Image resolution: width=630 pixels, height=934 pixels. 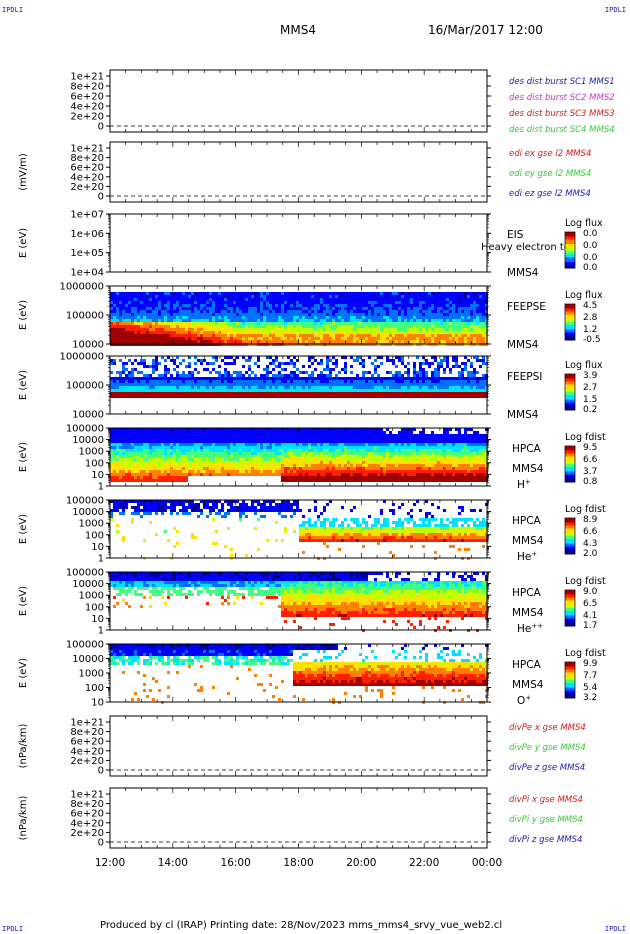 What do you see at coordinates (81, 287) in the screenshot?
I see `y-tick-label: 1000000` at bounding box center [81, 287].